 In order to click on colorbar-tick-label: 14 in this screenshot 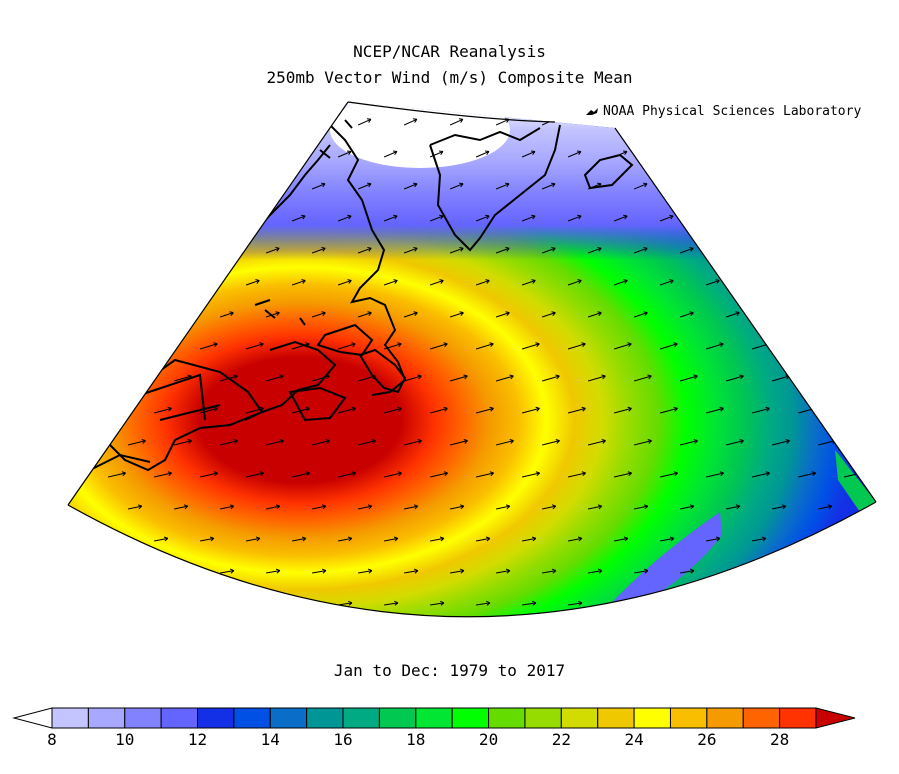, I will do `click(270, 739)`.